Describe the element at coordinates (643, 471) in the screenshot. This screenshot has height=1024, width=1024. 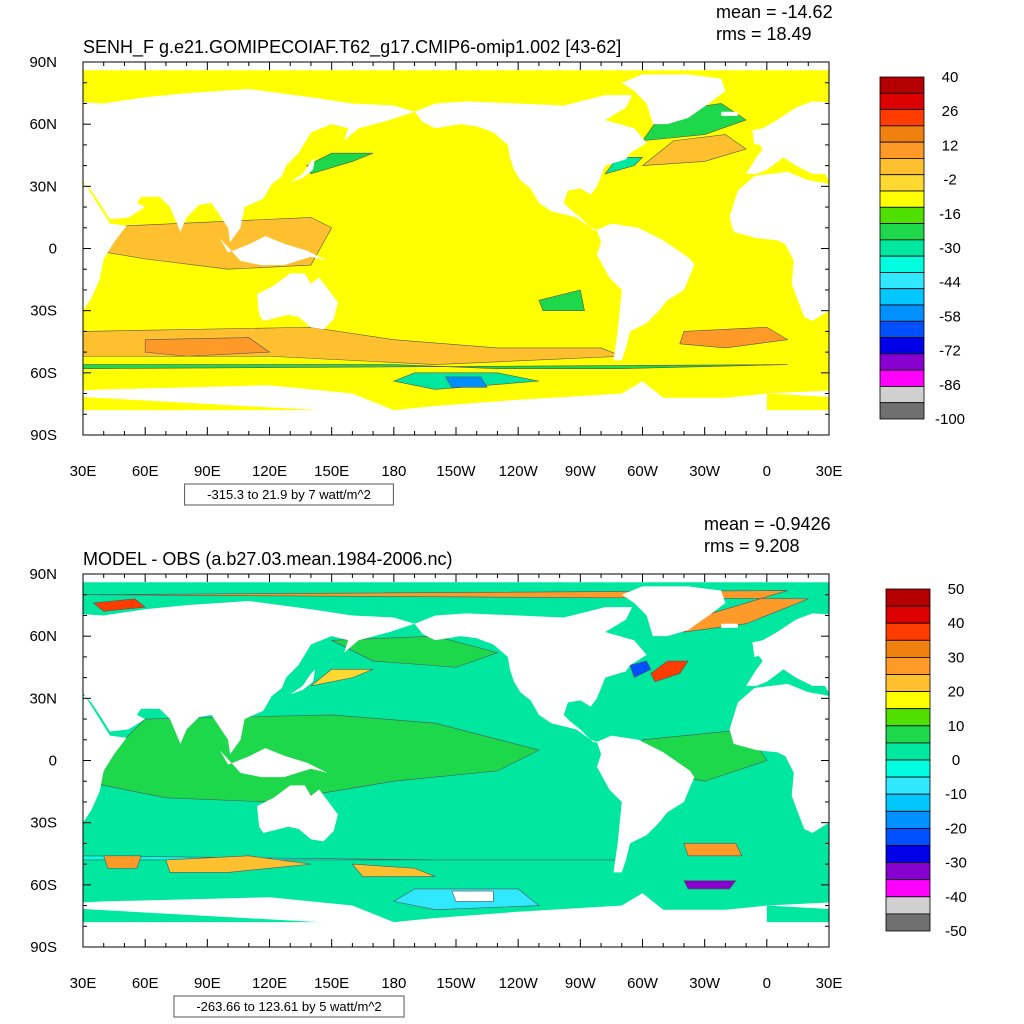
I see `x-tick-label: 60W` at that location.